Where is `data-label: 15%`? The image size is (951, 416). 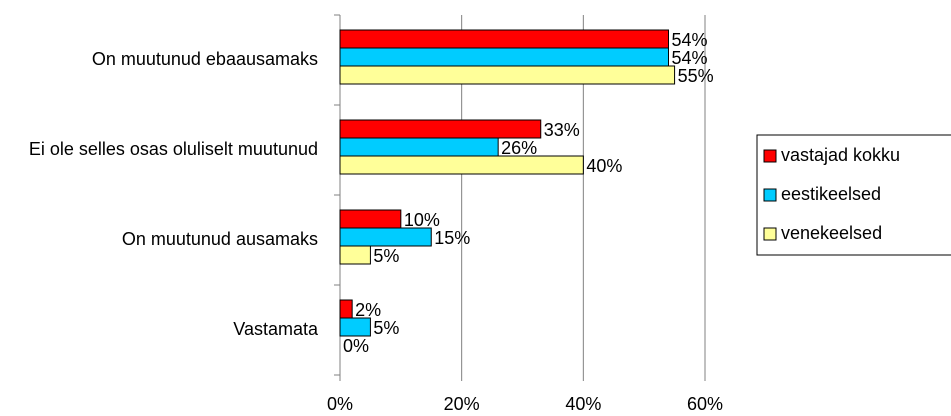 data-label: 15% is located at coordinates (452, 238).